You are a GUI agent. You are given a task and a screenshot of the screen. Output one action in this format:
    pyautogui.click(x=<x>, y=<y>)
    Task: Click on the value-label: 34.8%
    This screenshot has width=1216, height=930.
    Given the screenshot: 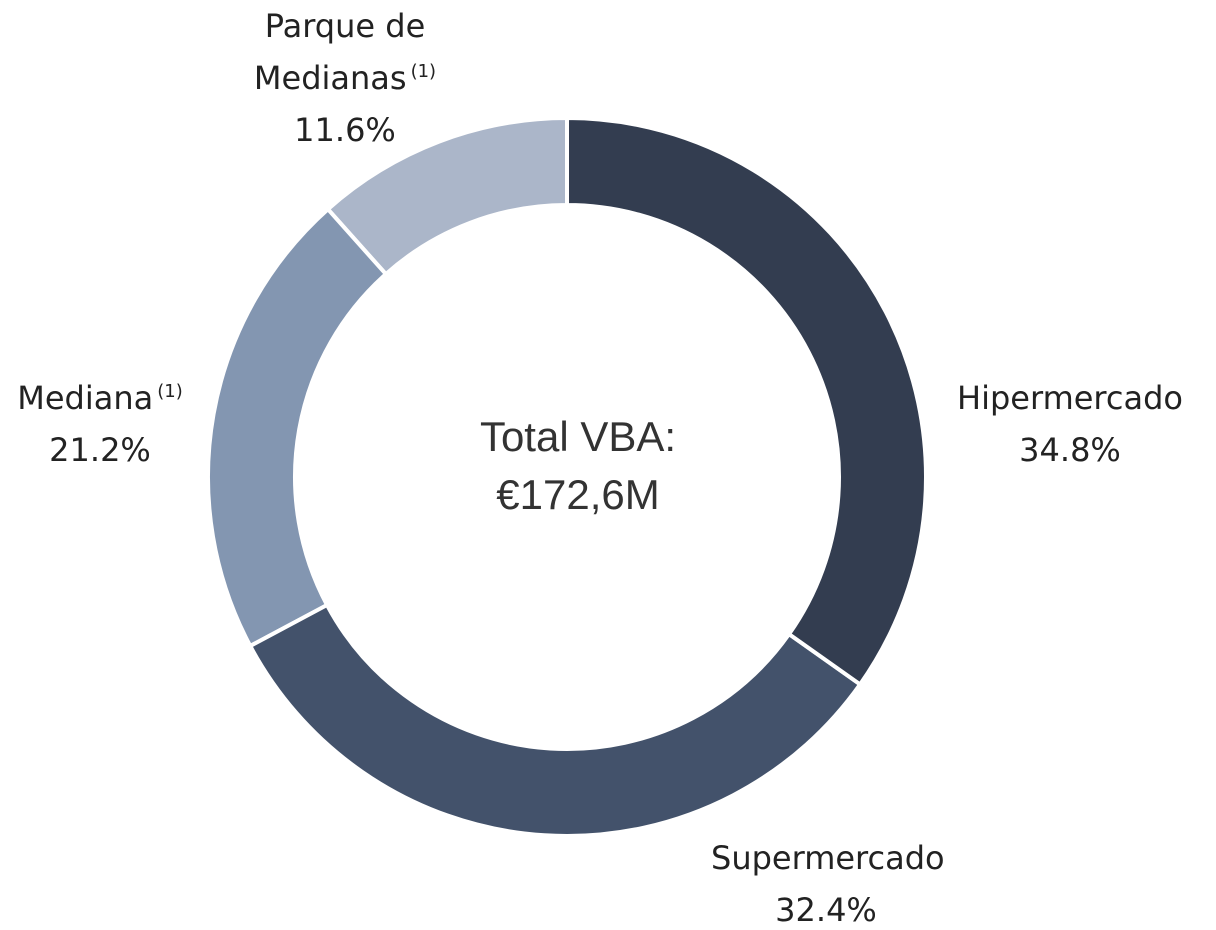 What is the action you would take?
    pyautogui.click(x=1070, y=450)
    